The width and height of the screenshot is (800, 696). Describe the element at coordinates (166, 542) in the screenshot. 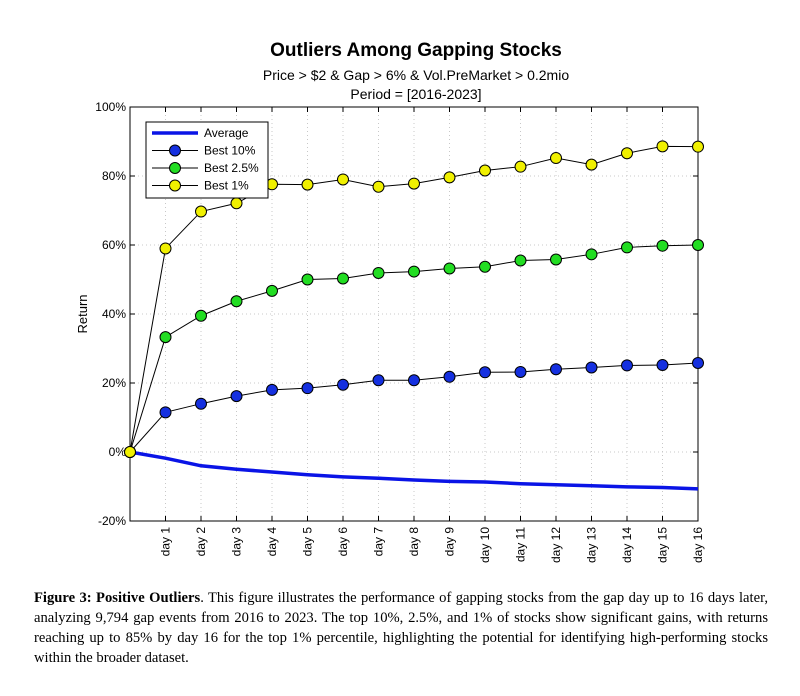

I see `x-tick-label: day 1` at that location.